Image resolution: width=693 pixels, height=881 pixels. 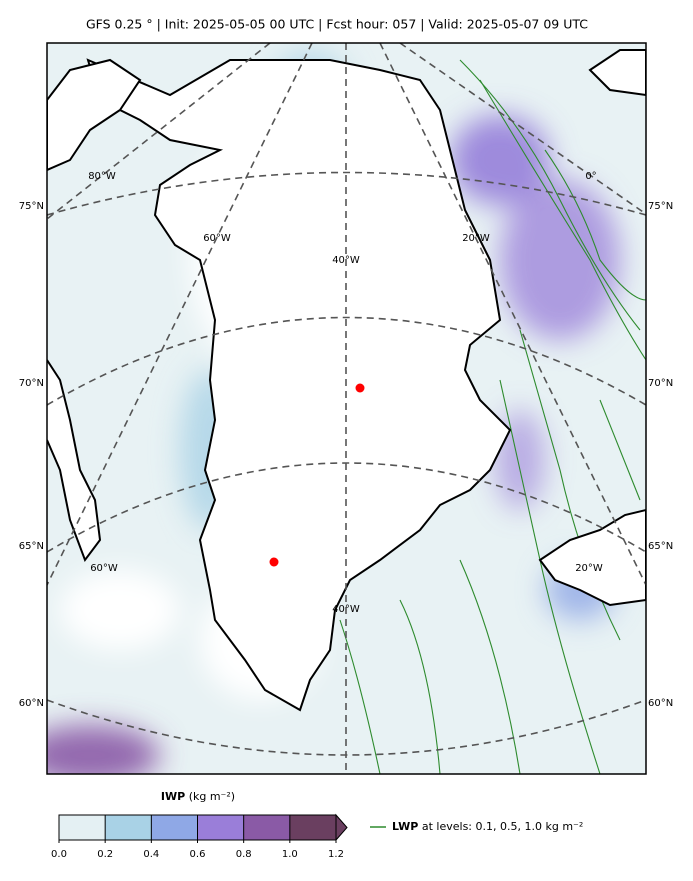 I want to click on colorbar-label: IWP (kg m⁻²), so click(x=198, y=796).